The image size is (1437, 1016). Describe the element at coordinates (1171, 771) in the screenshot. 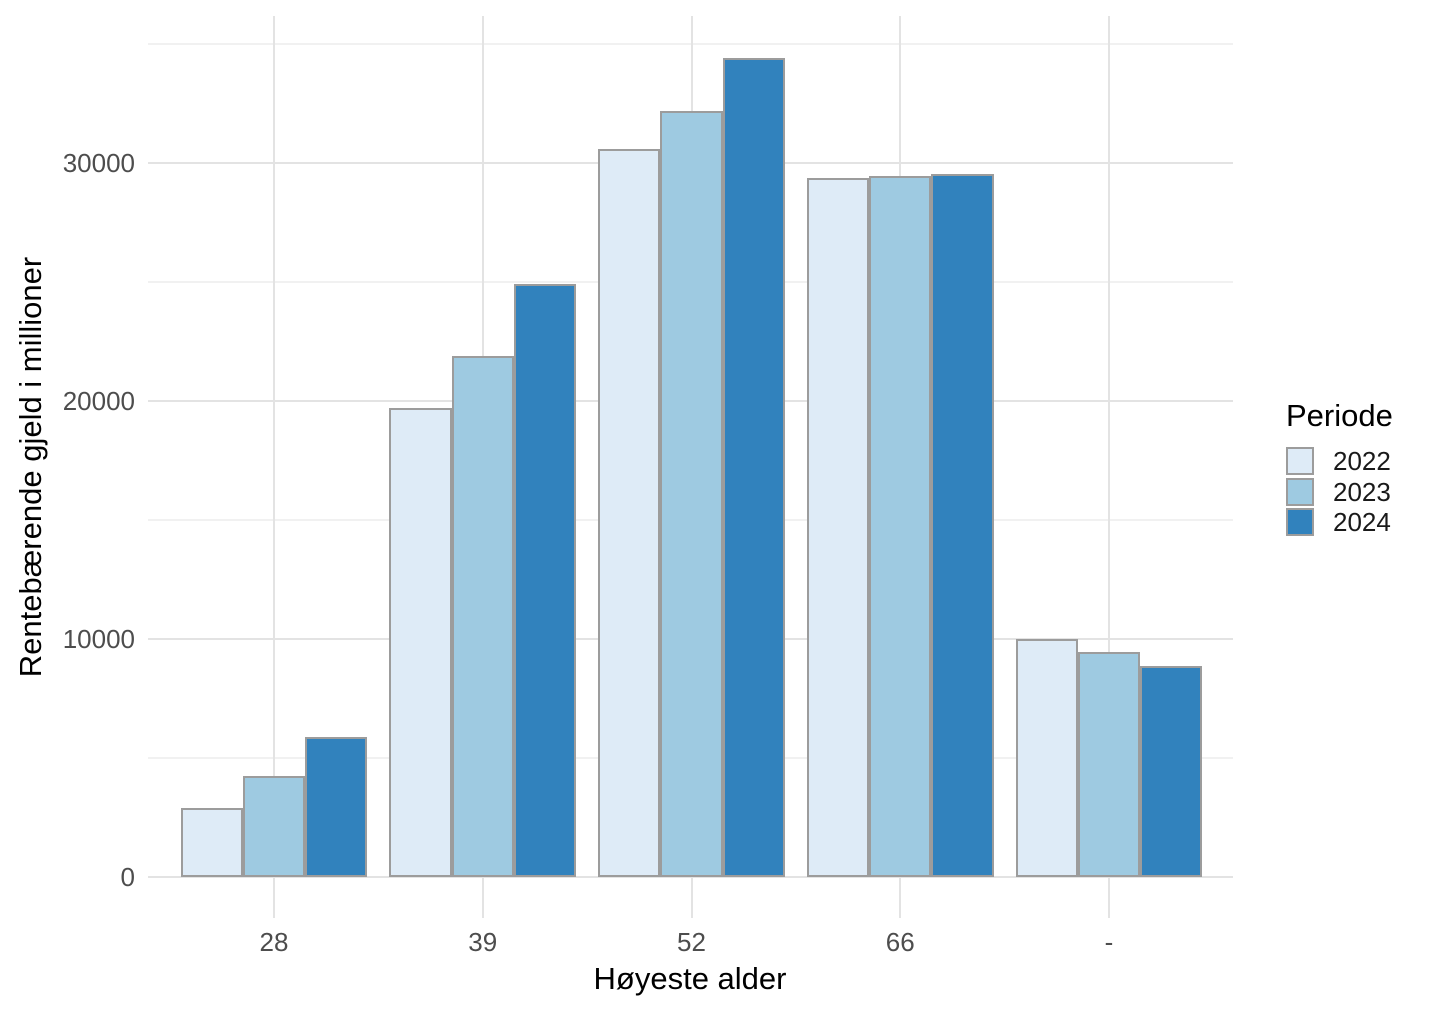

I see `bar-2024--` at that location.